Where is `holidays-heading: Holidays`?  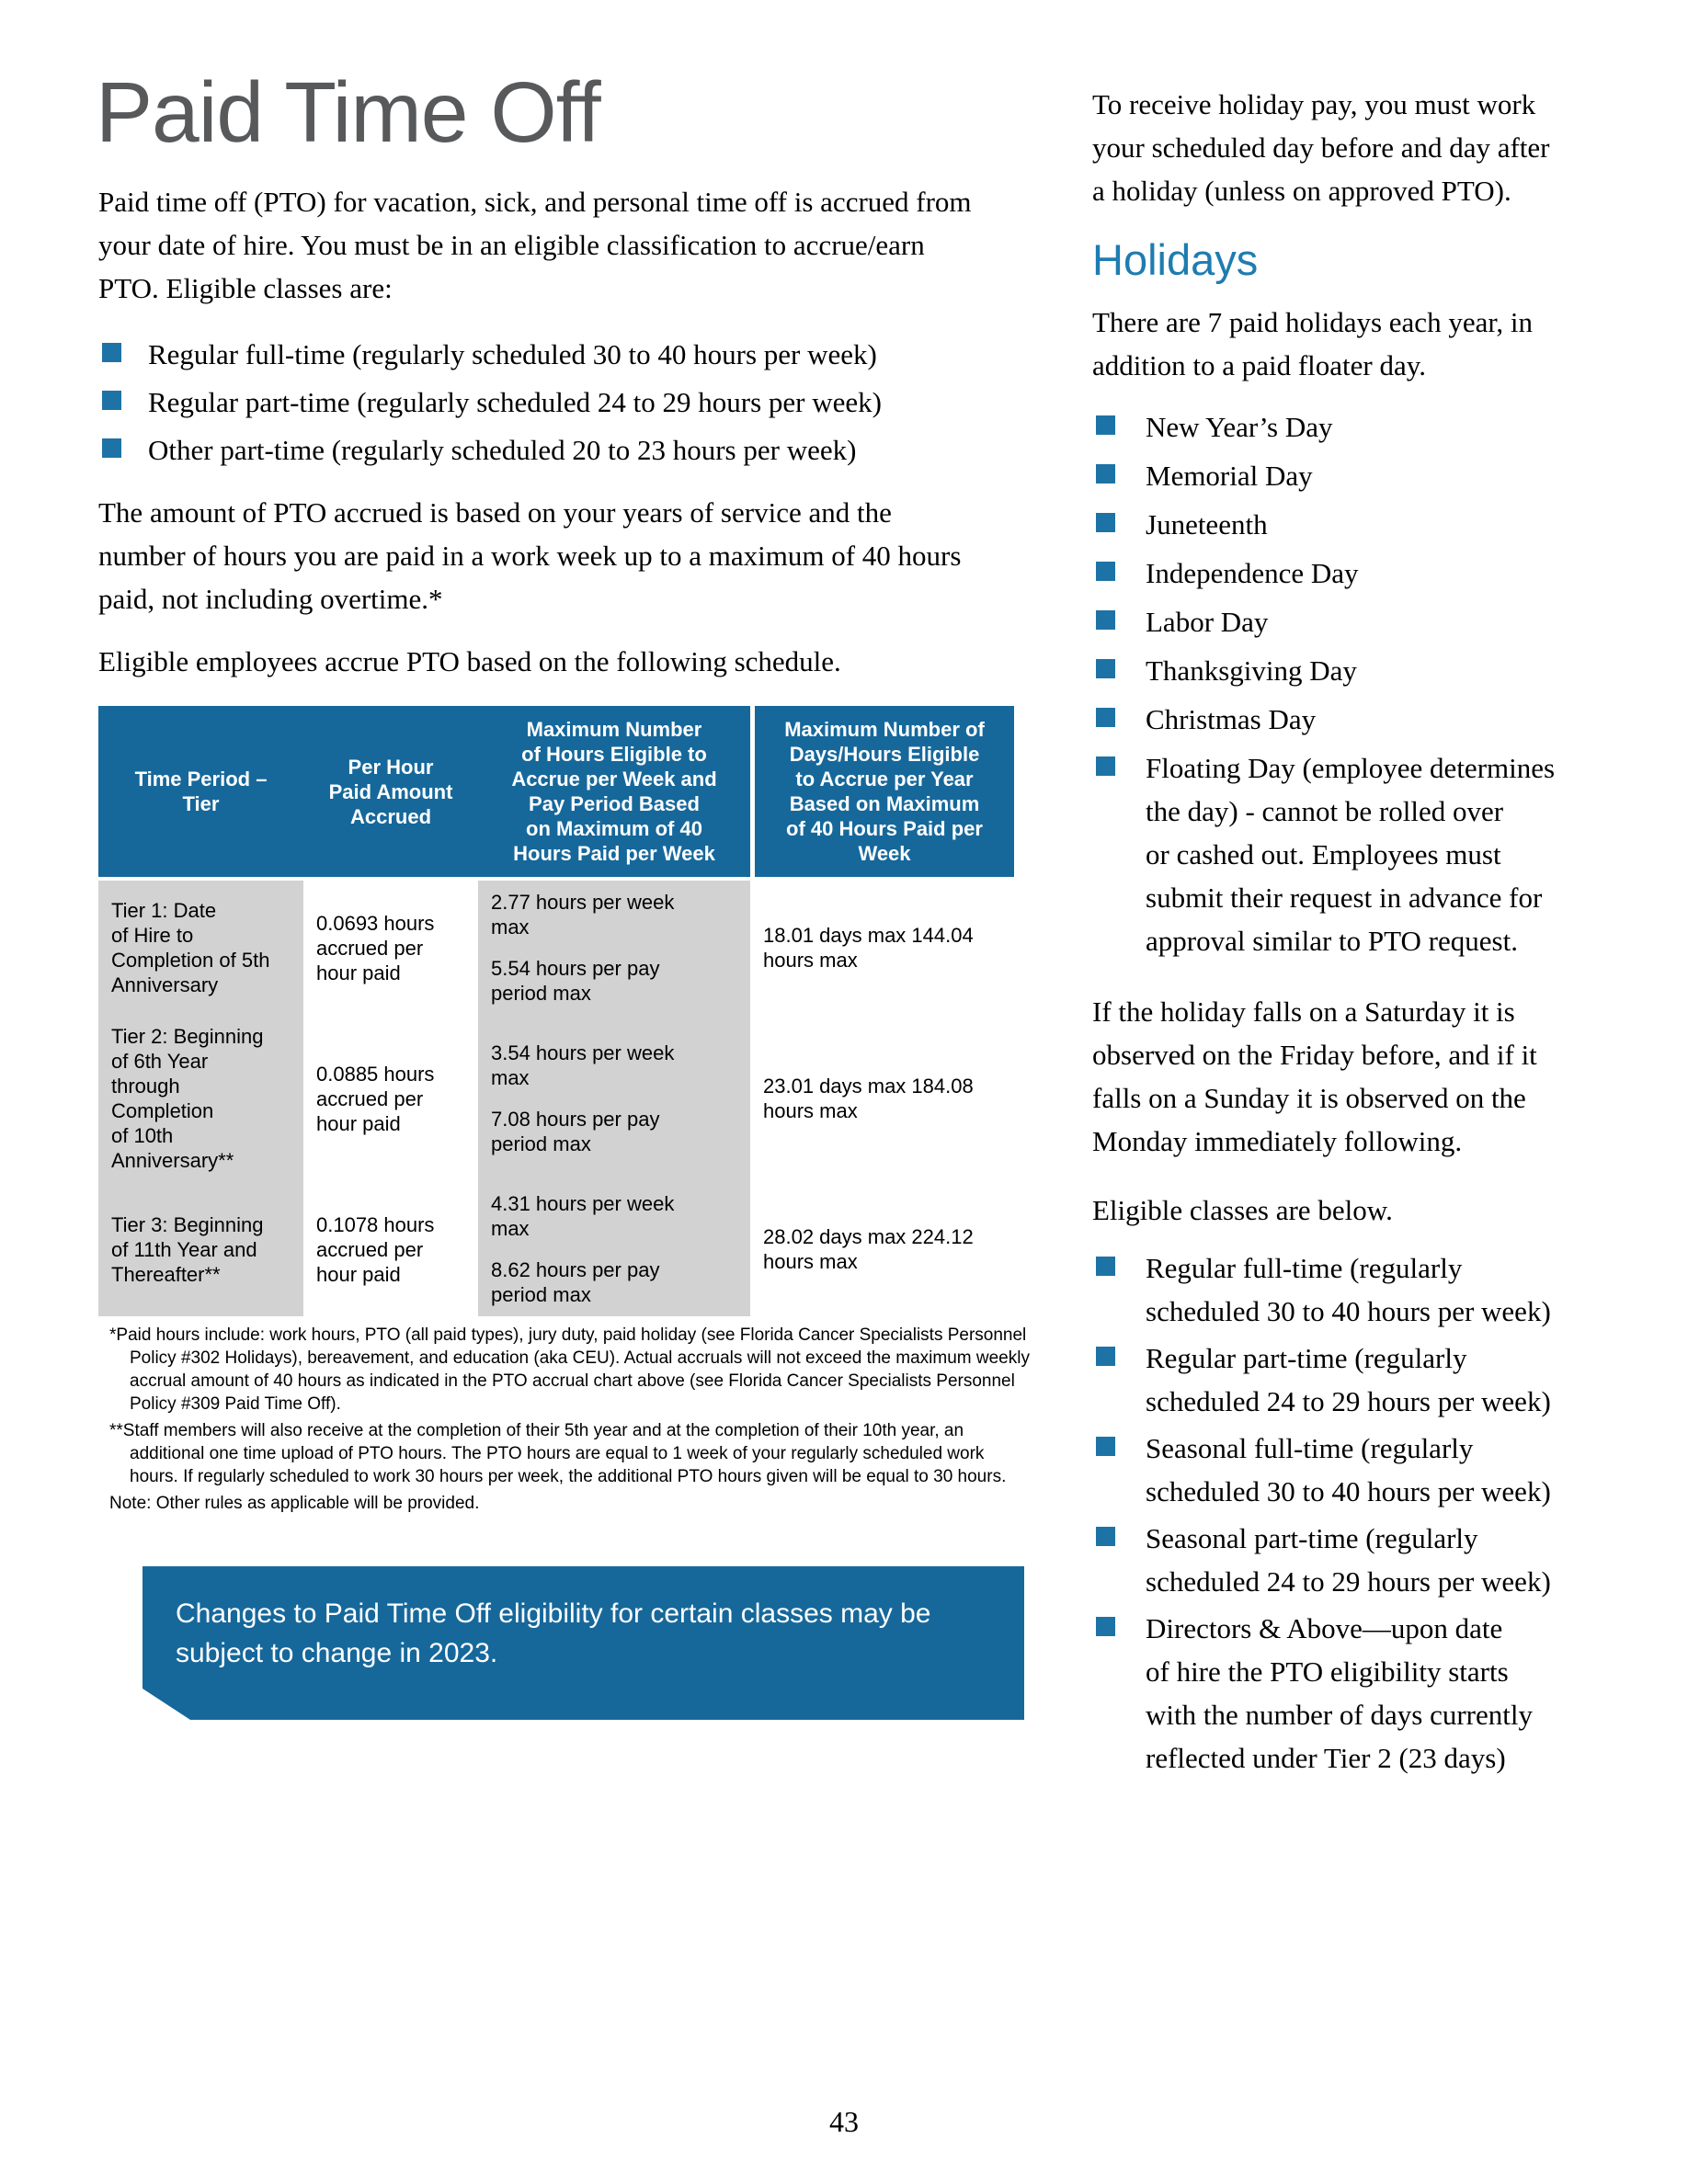
holidays-heading: Holidays is located at coordinates (1176, 259).